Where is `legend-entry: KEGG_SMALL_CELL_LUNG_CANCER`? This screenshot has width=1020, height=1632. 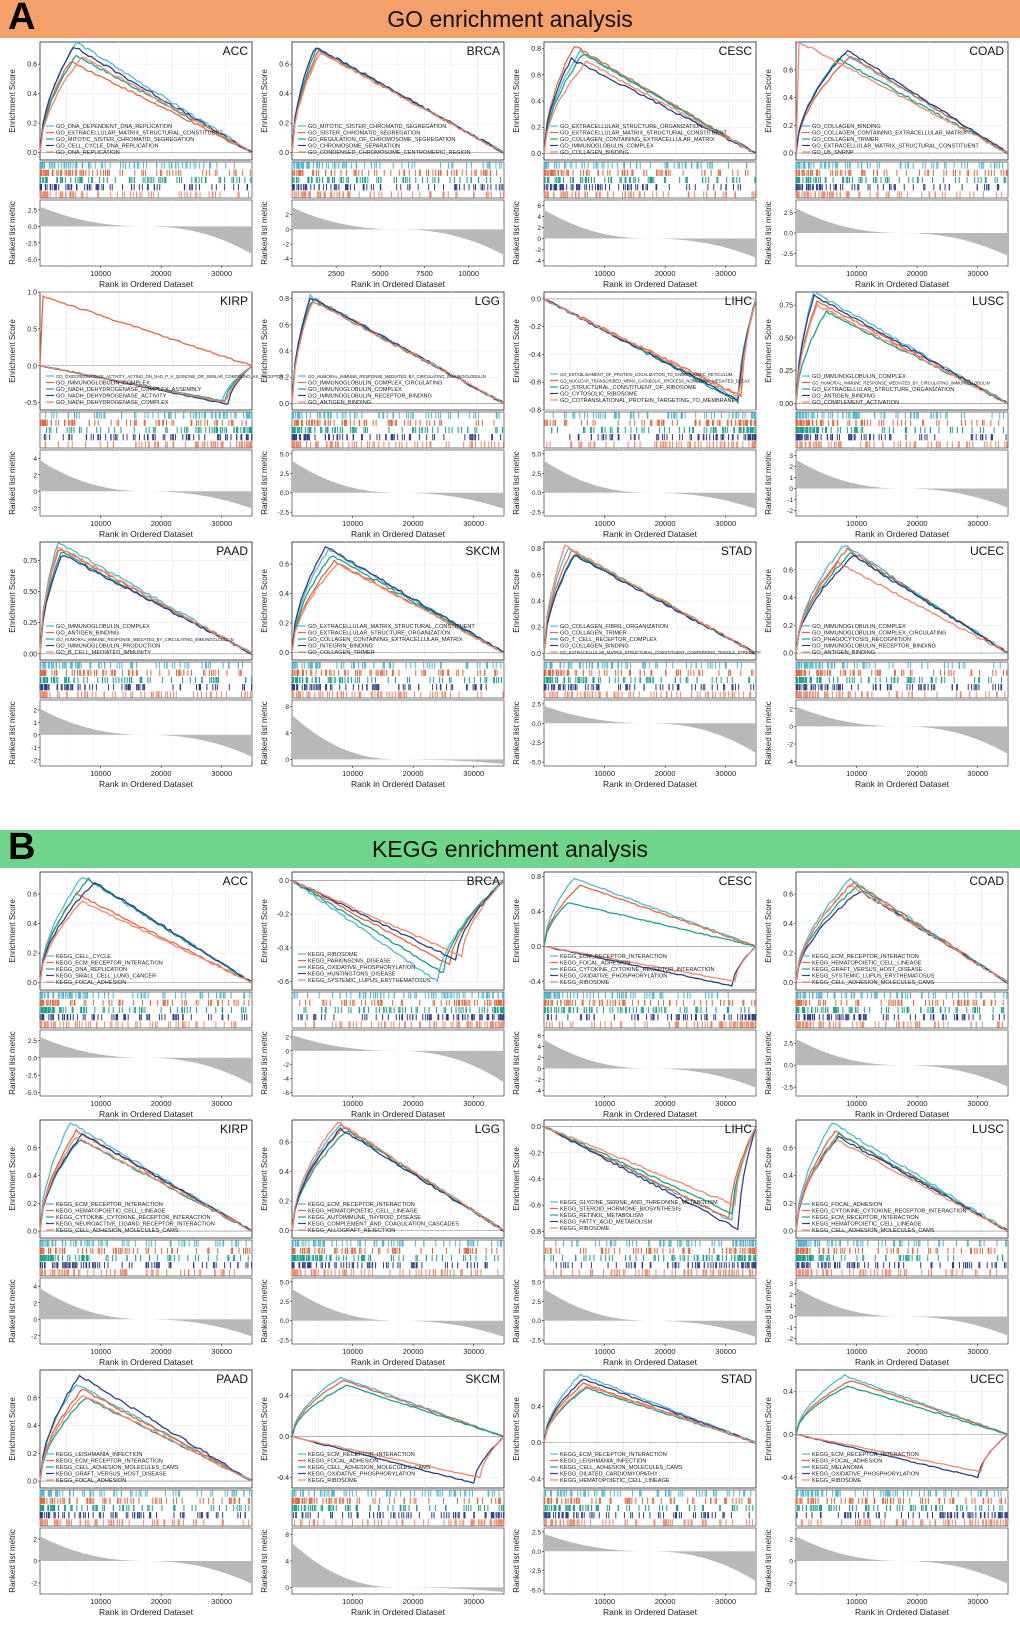
legend-entry: KEGG_SMALL_CELL_LUNG_CANCER is located at coordinates (106, 977).